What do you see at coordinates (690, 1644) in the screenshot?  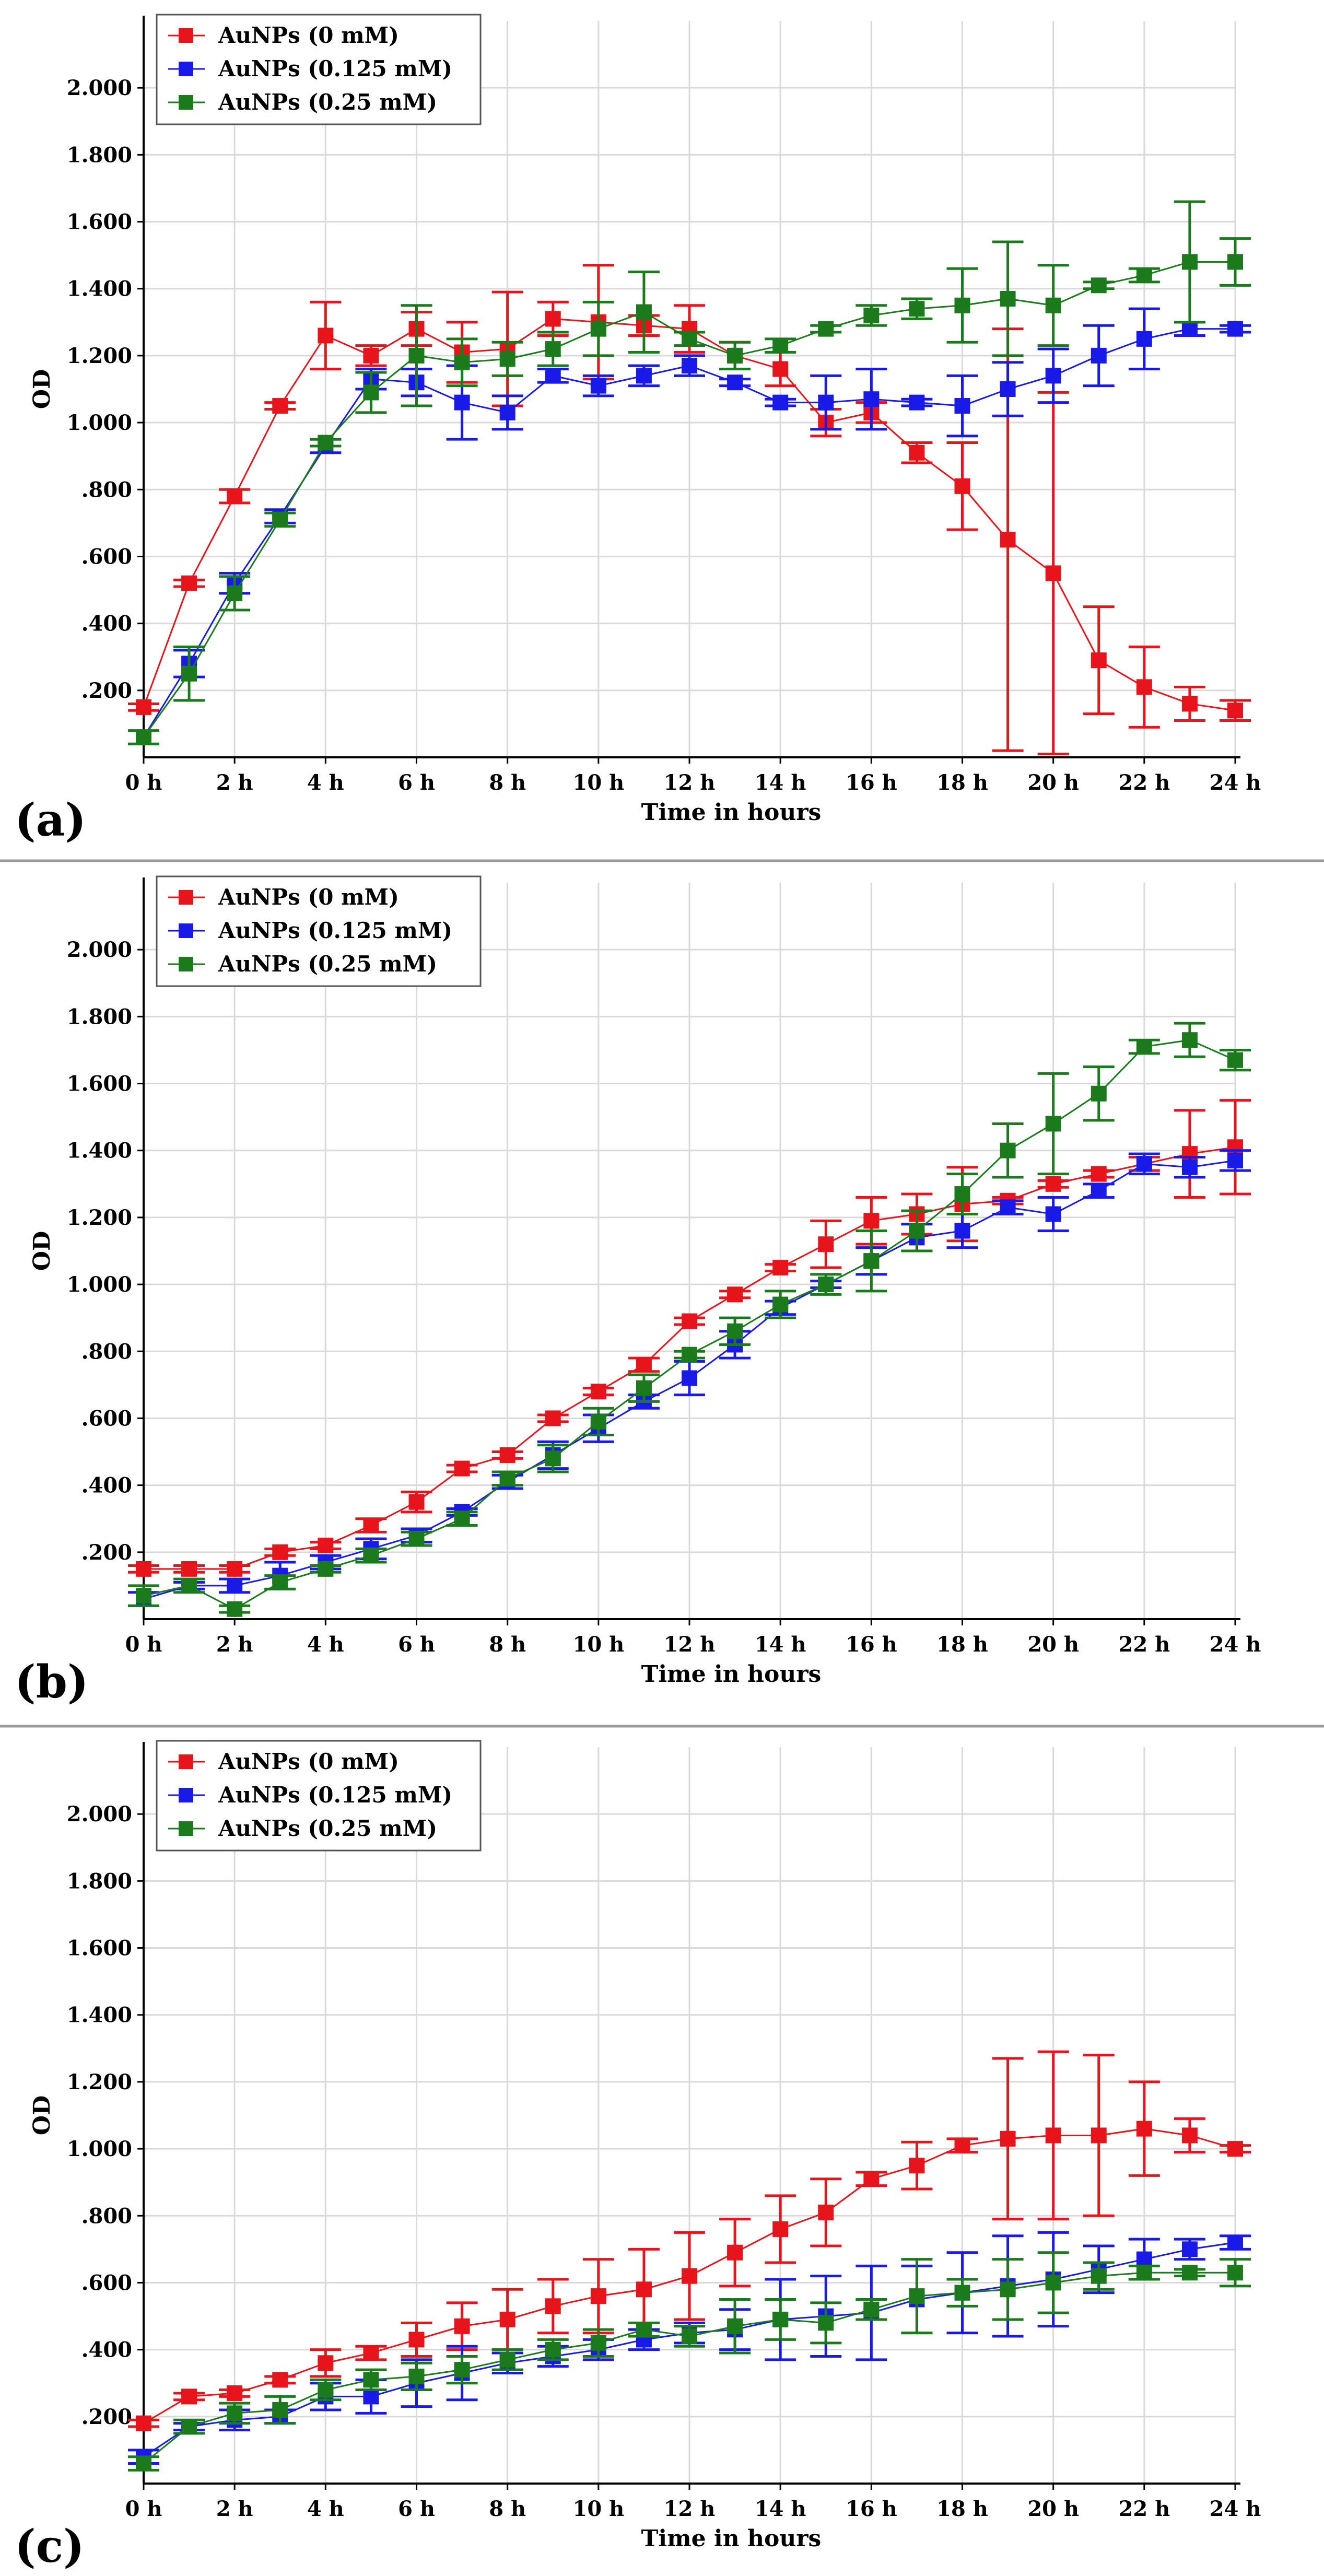 I see `x-tick-label: 12 h` at bounding box center [690, 1644].